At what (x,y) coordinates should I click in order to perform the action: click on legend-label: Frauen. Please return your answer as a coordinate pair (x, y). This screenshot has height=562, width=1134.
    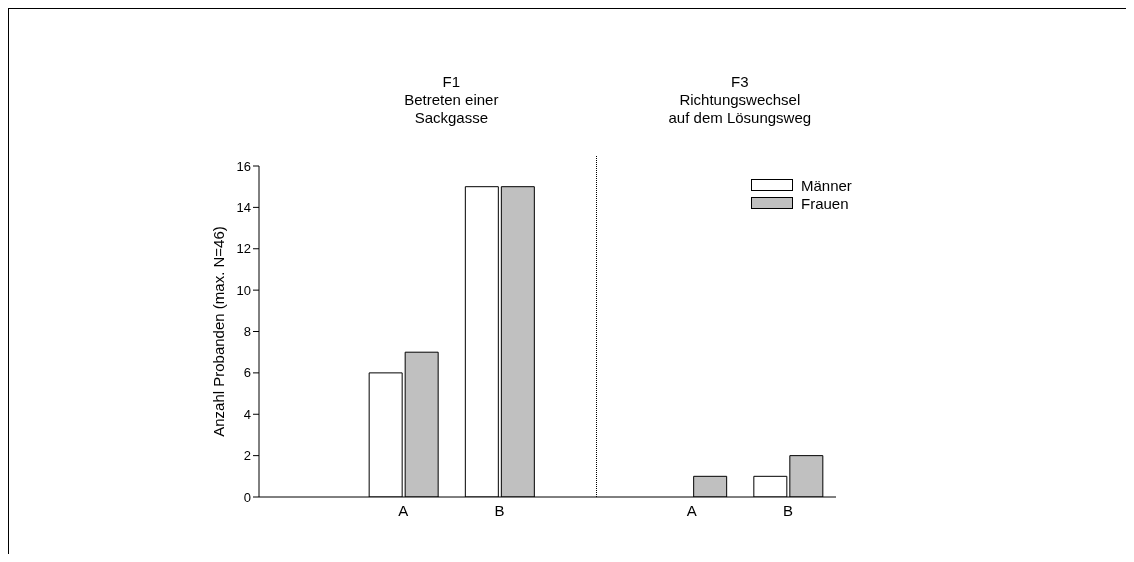
    Looking at the image, I should click on (825, 203).